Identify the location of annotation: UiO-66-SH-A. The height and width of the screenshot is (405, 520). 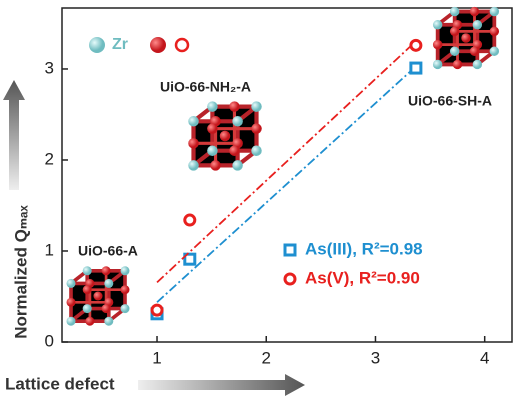
(450, 101).